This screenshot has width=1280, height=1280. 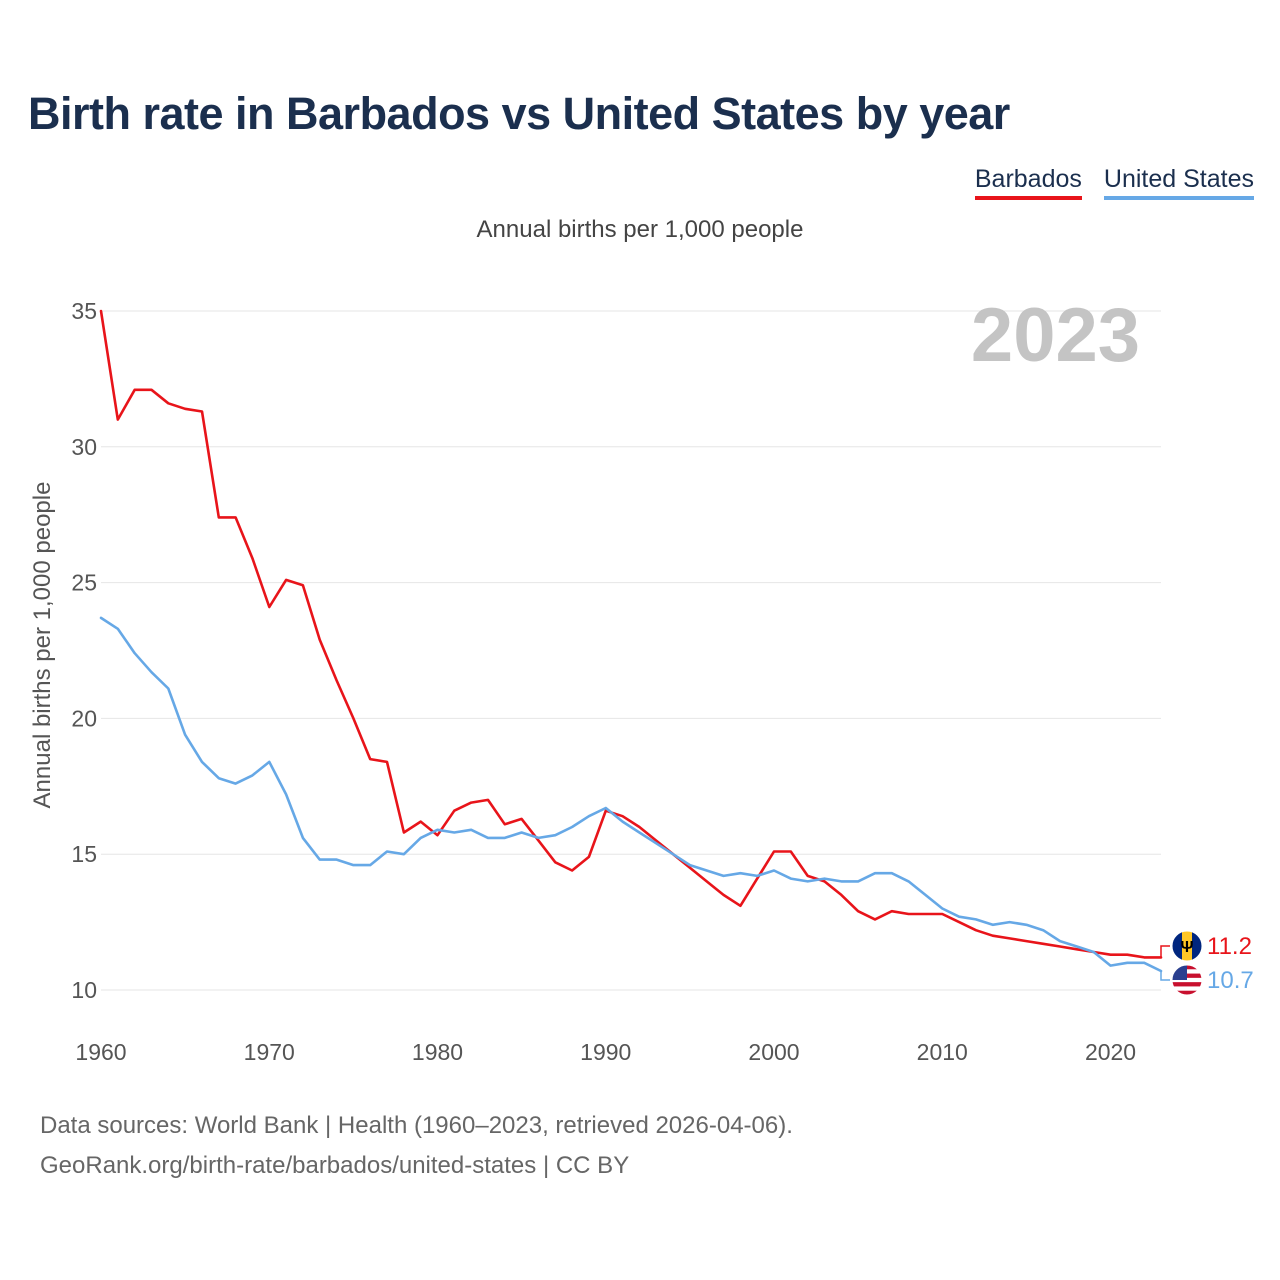 I want to click on x-tick-1990: 1990, so click(x=605, y=1052).